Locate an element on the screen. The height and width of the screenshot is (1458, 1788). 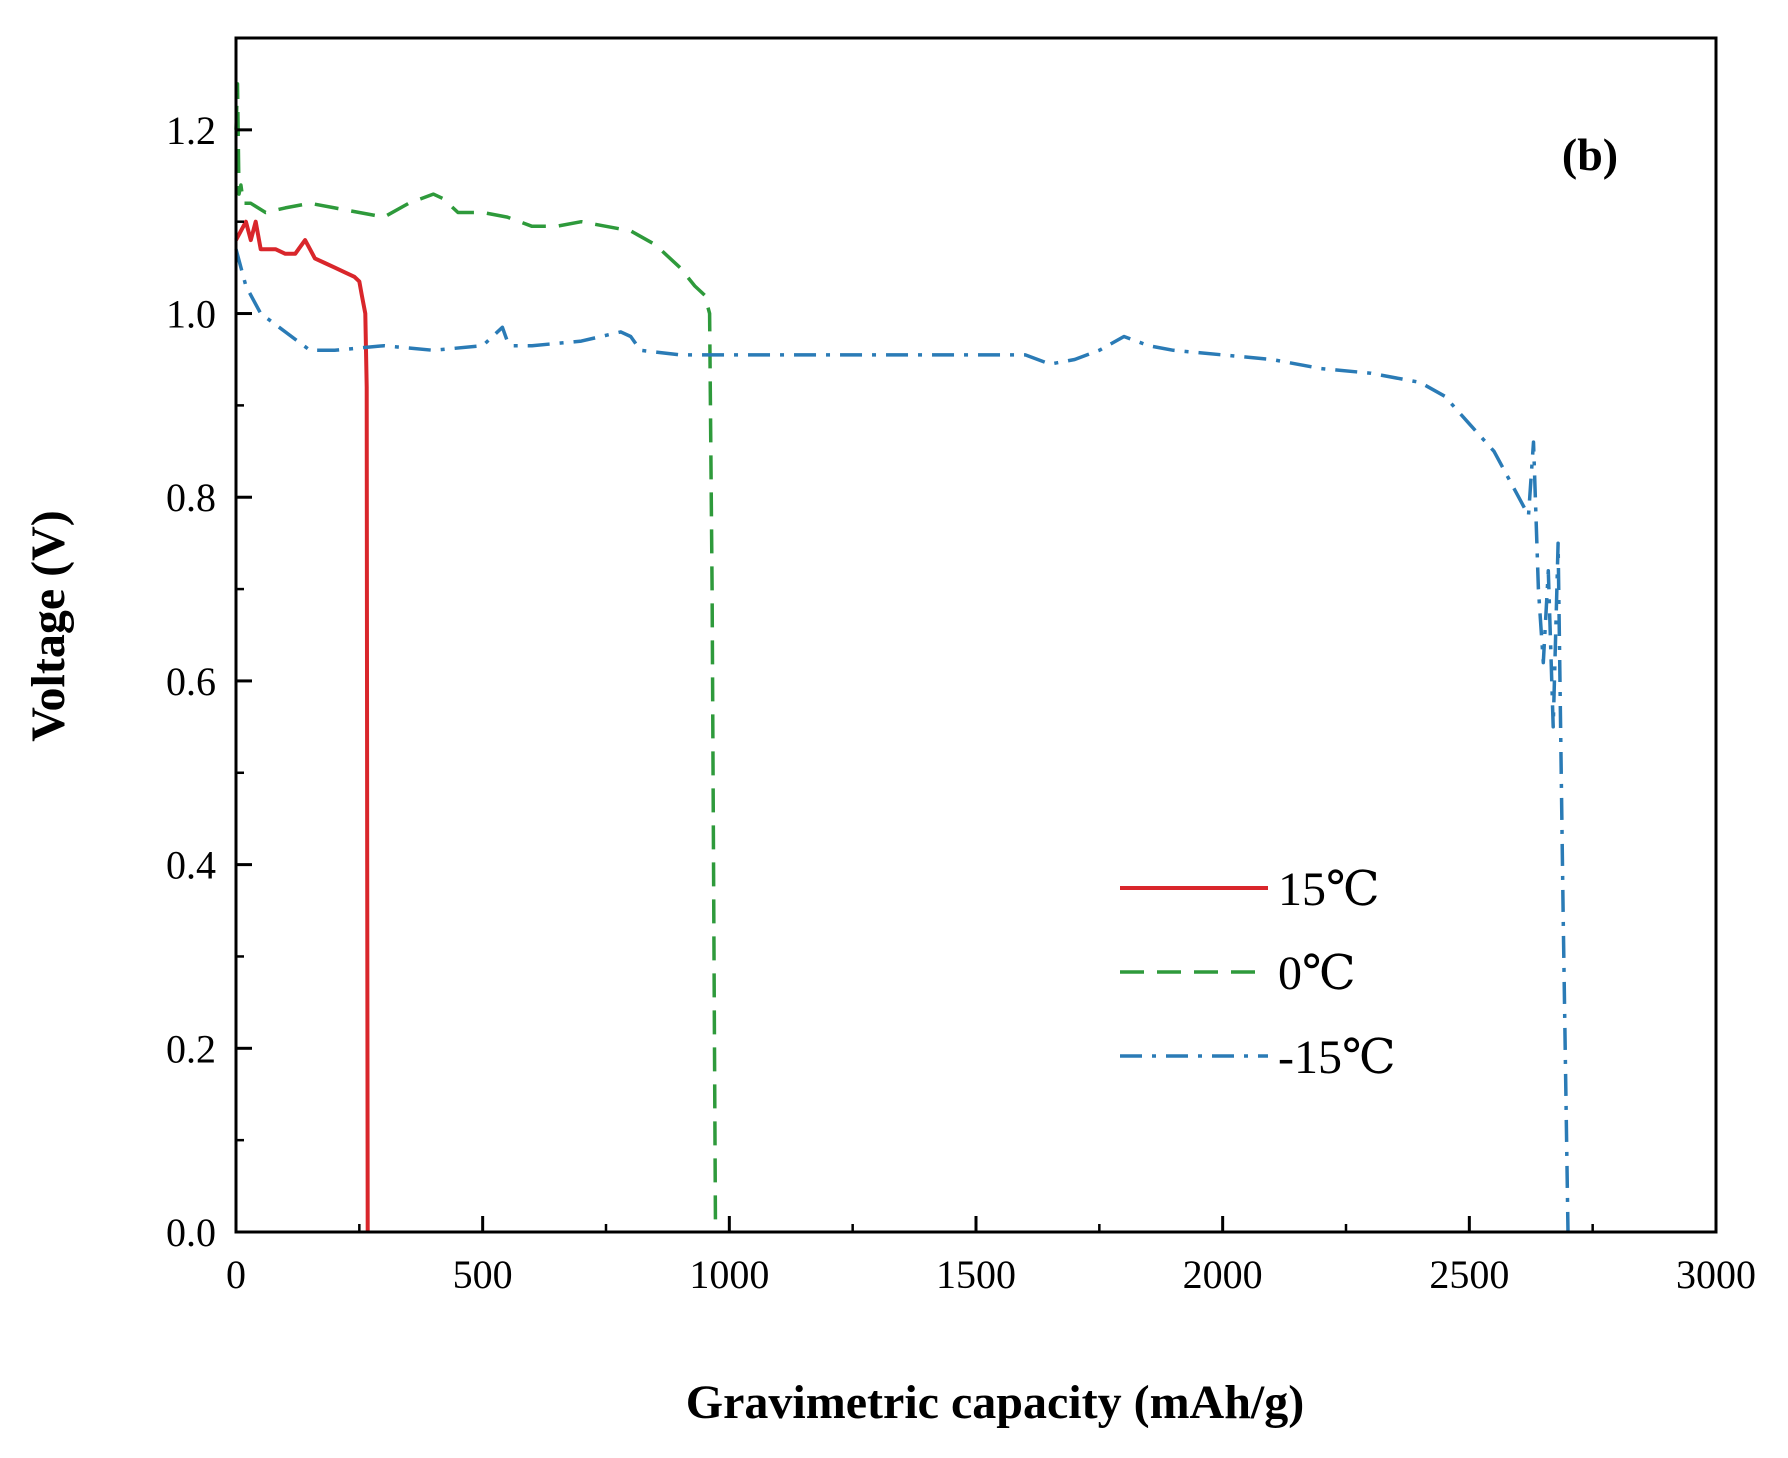
y-tick-label: 0.6 is located at coordinates (191, 681).